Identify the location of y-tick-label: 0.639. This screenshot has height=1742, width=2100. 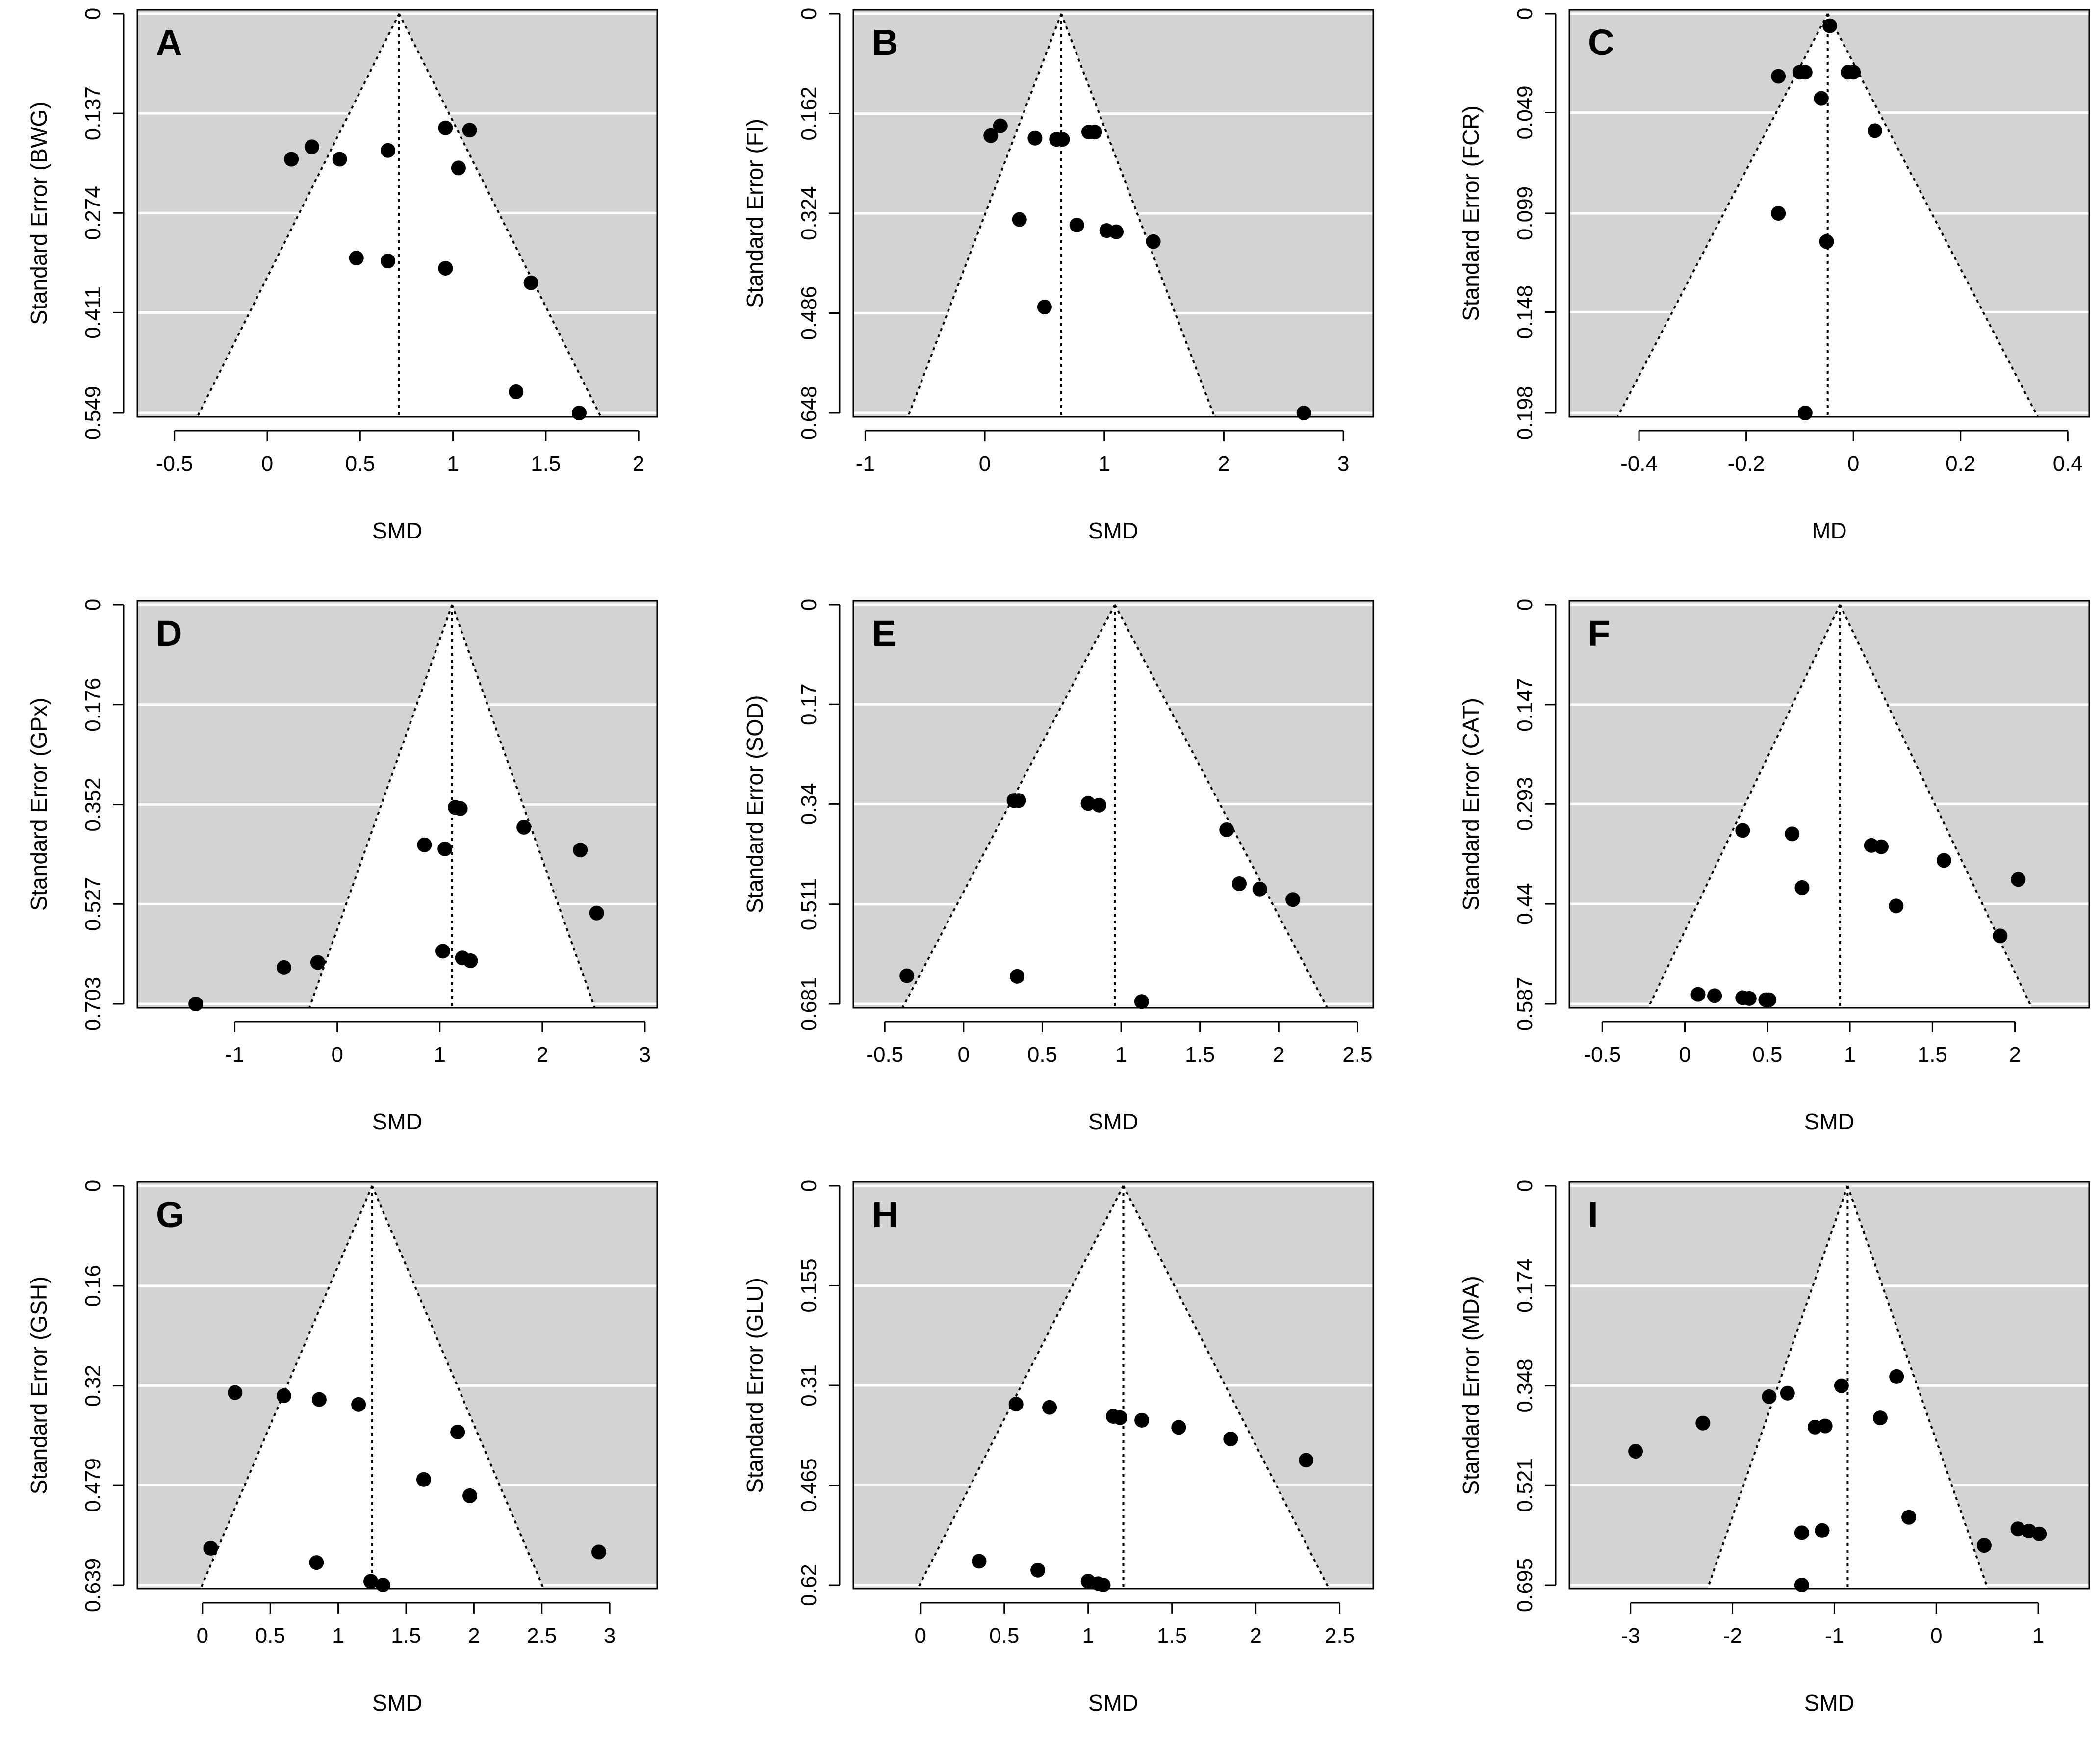
(93, 1585).